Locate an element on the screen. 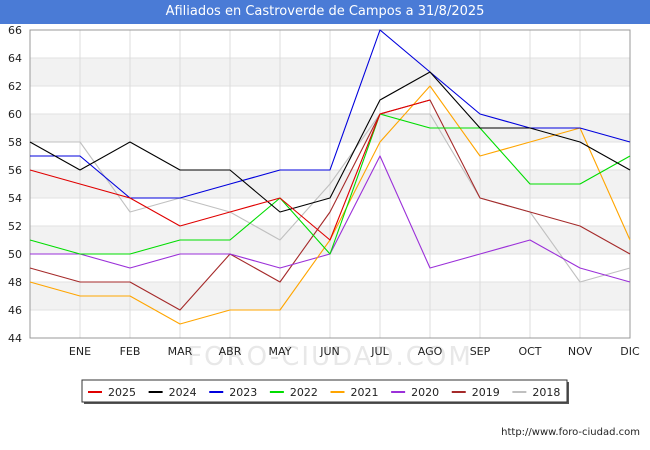 The image size is (650, 450). legend-label-2024: 2024 is located at coordinates (183, 392).